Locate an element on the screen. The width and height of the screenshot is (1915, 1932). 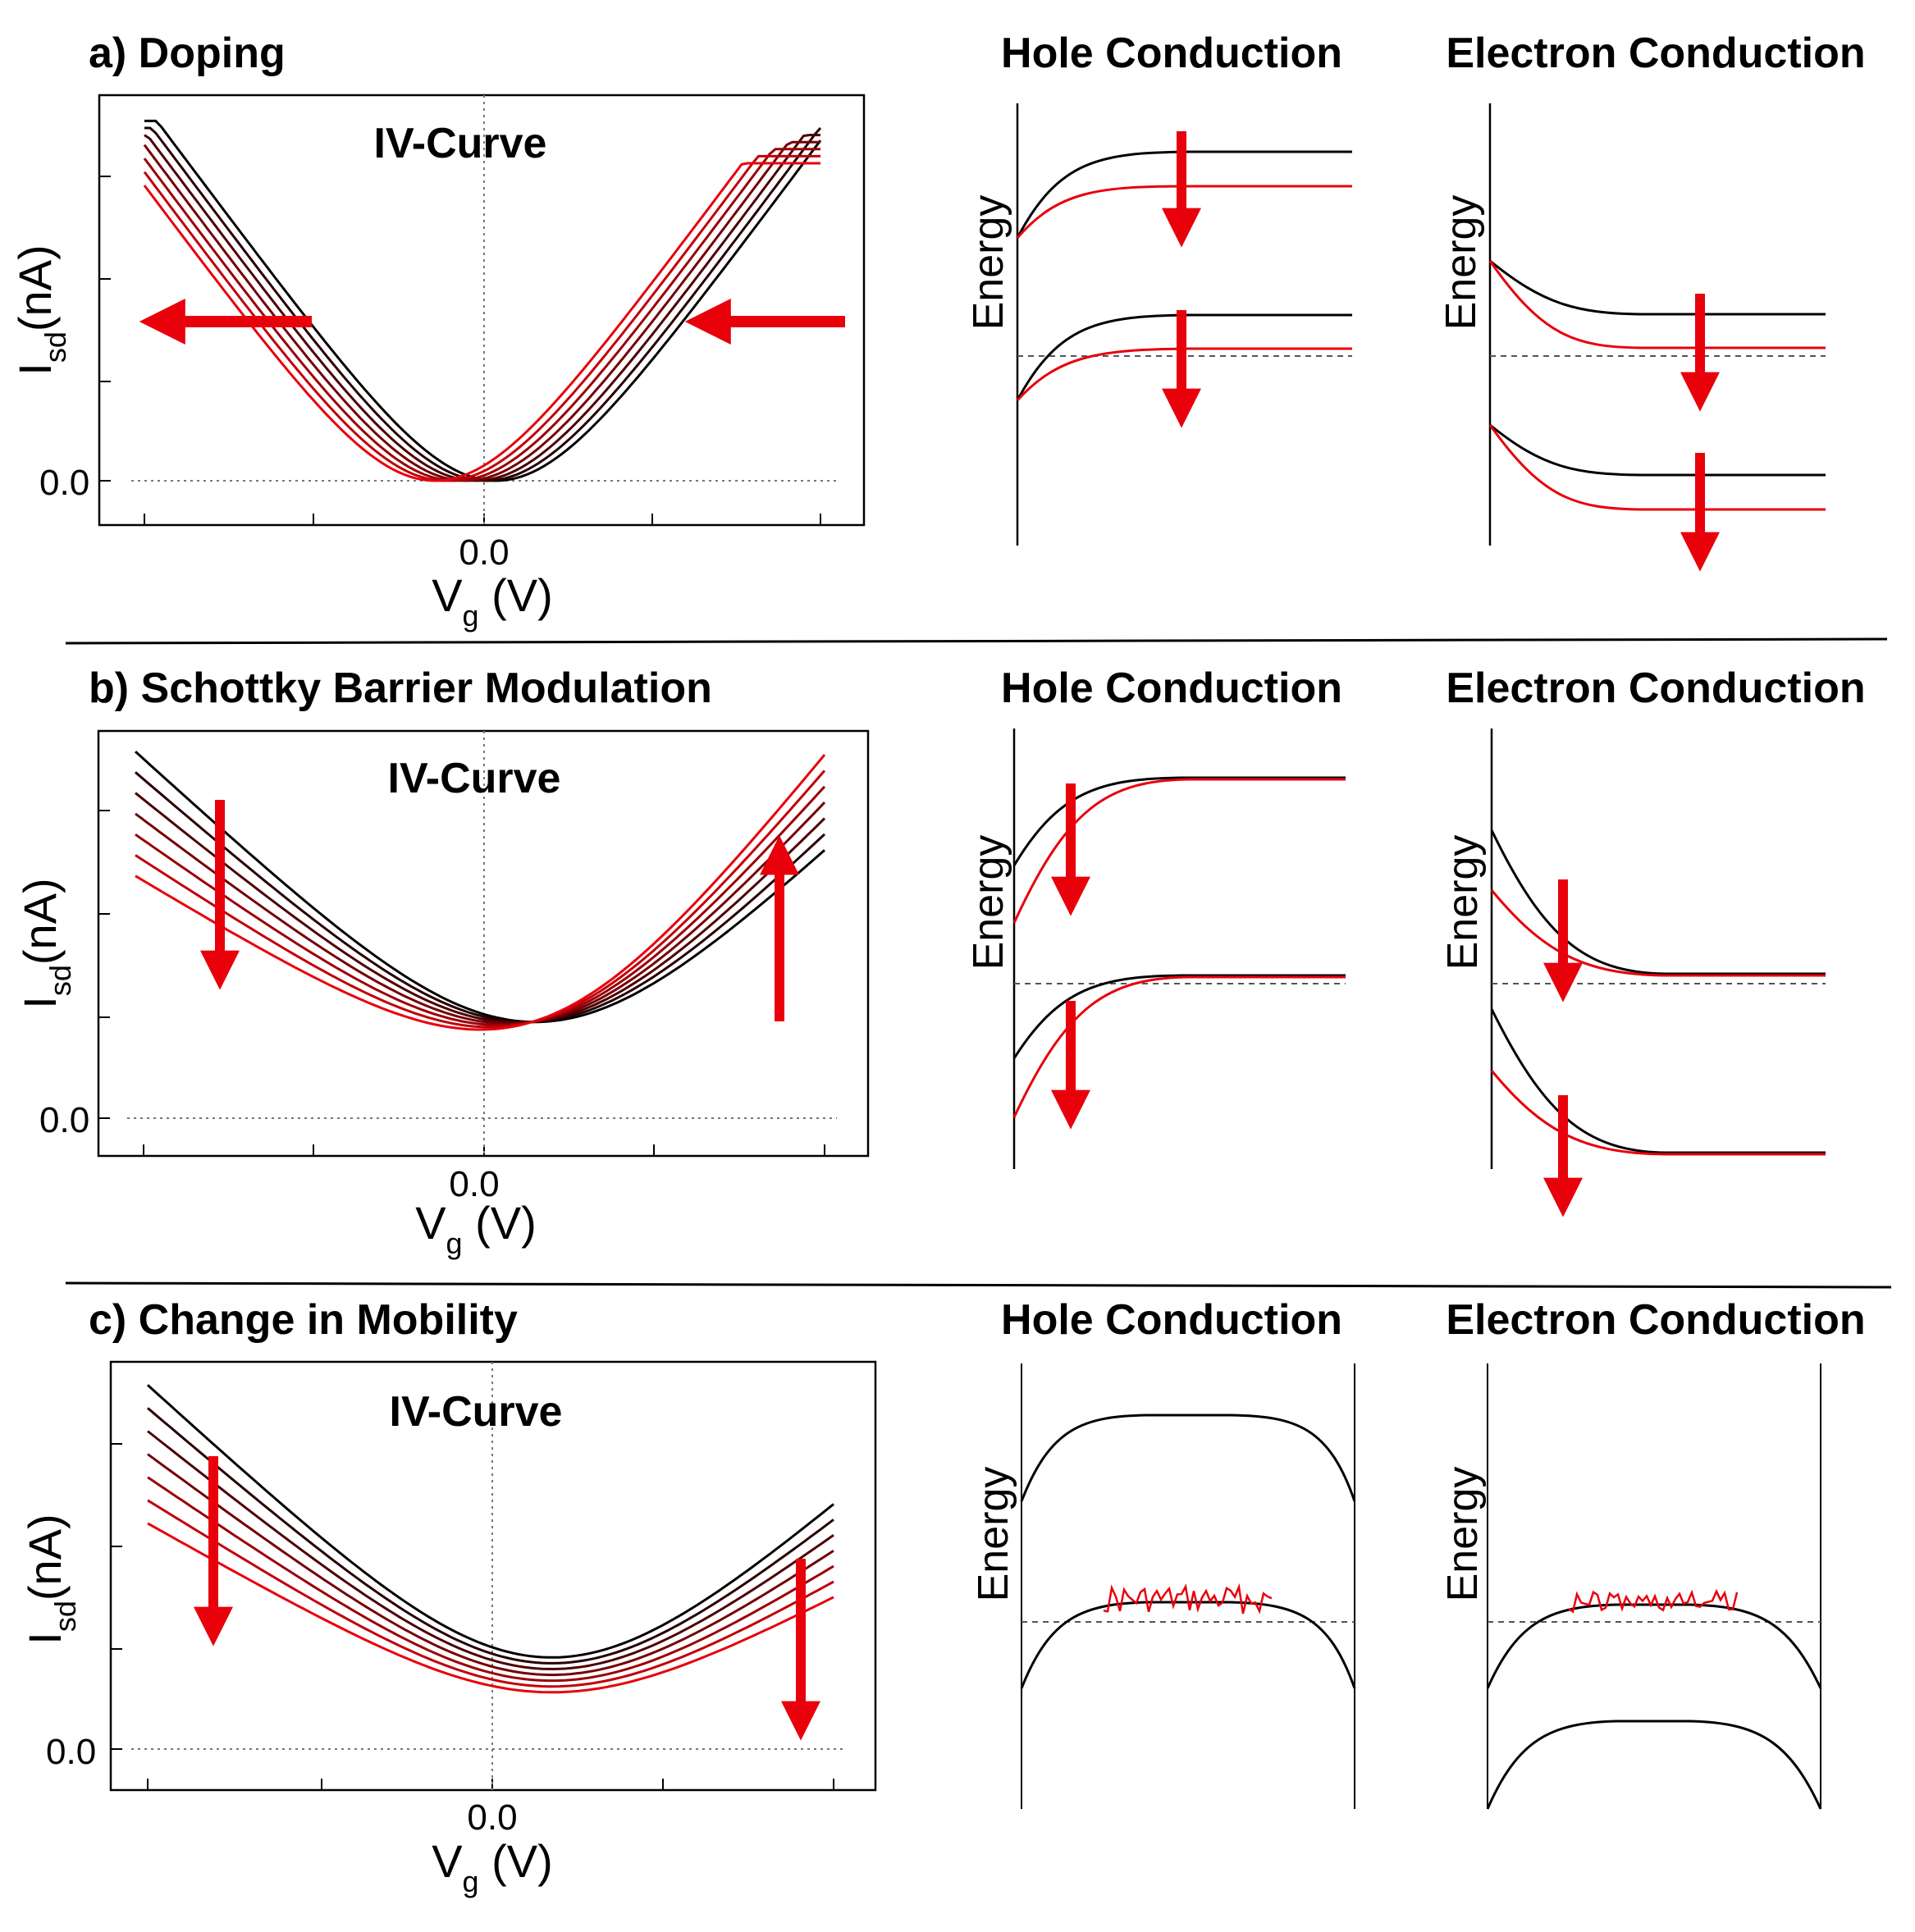
panel-a-electron-band2-red is located at coordinates (1657, 468).